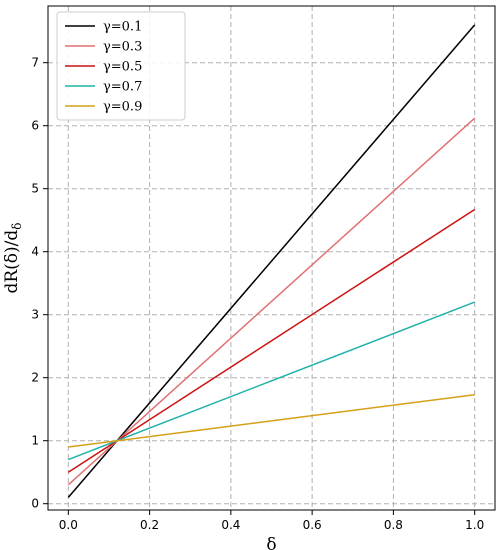  I want to click on y-tick-label: 2, so click(35, 378).